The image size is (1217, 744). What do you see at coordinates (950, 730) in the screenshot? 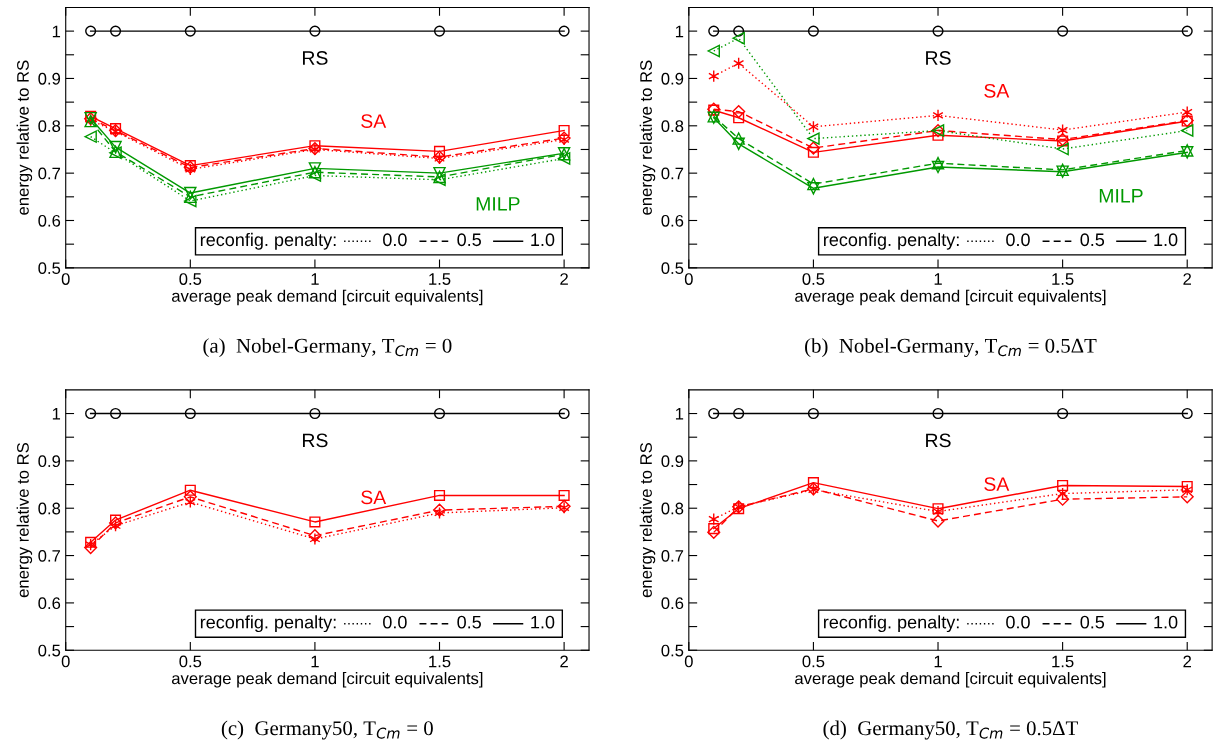
I see `text: (d) Germany50, T$_{Cm}$ = 0.5ΔT` at bounding box center [950, 730].